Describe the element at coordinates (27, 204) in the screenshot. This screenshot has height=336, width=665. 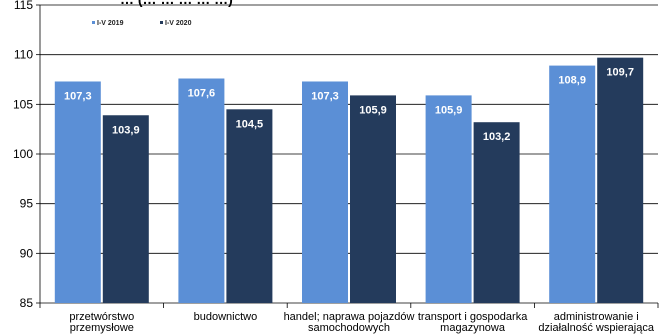
I see `y-tick-label: 95` at that location.